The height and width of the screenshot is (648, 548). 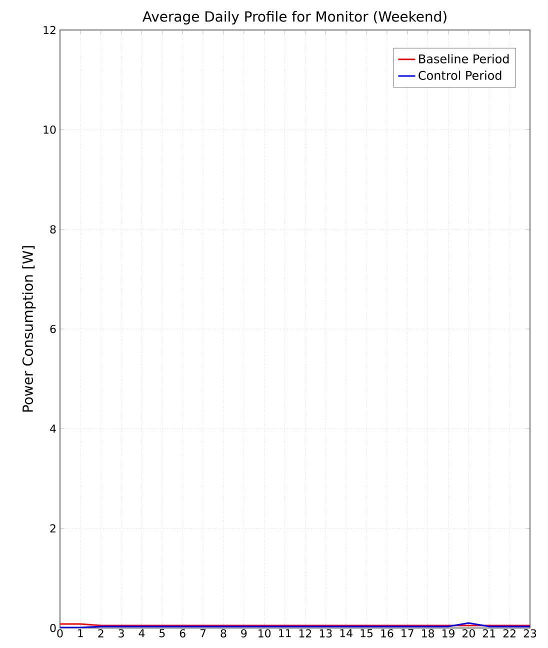 I want to click on x-tick-label: 12, so click(x=305, y=633).